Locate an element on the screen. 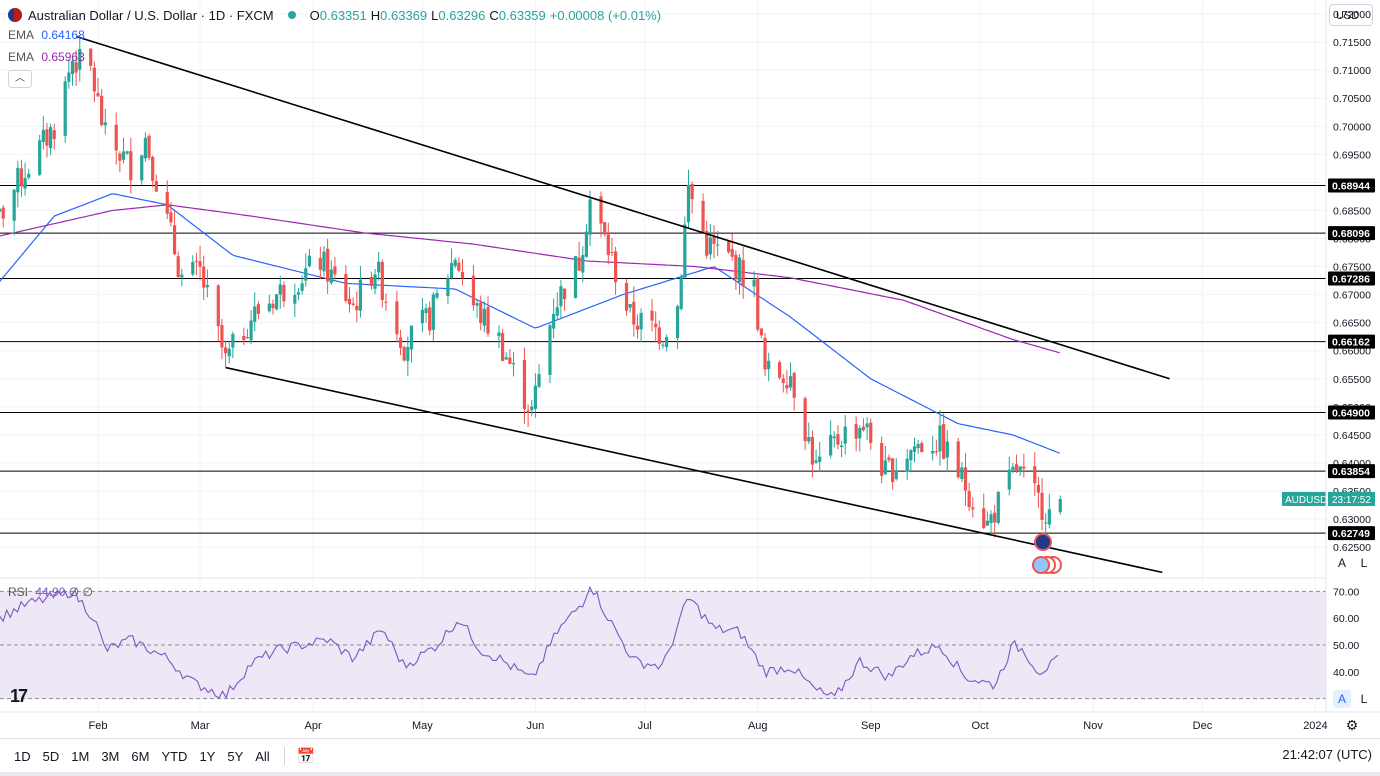 The width and height of the screenshot is (1380, 776). utc-clock: 21:42:07 (UTC) is located at coordinates (1327, 754).